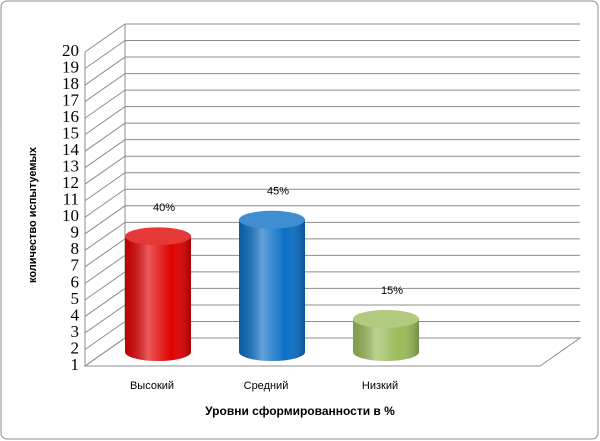 This screenshot has width=600, height=441. I want to click on y-tick-label: 6, so click(75, 281).